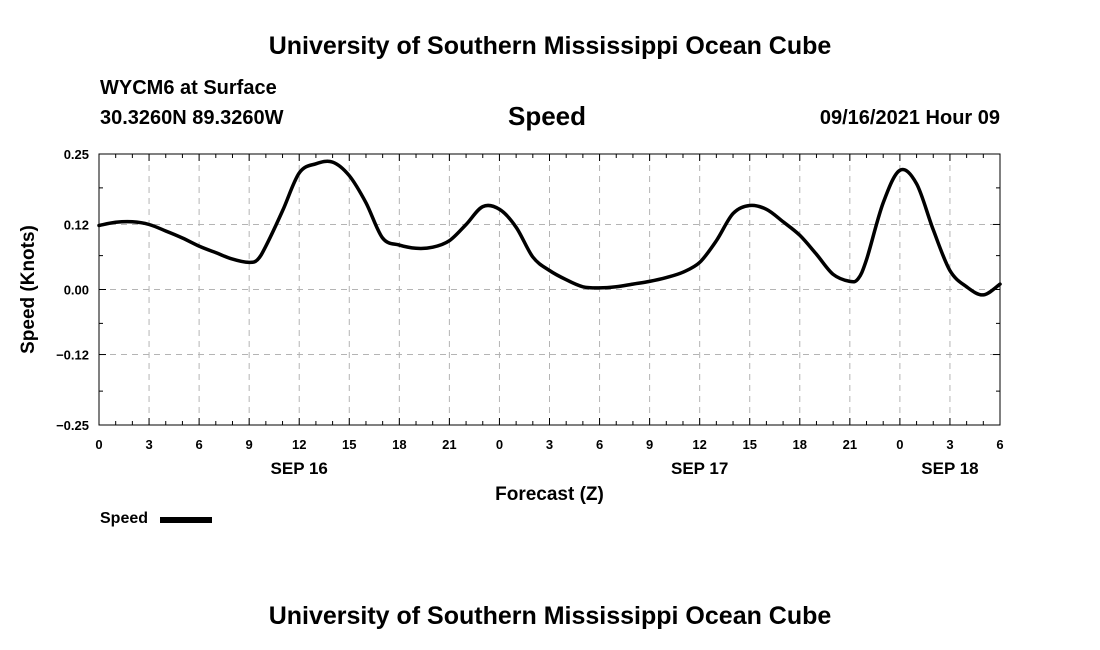 The image size is (1100, 650). I want to click on chart-title: Speed, so click(547, 116).